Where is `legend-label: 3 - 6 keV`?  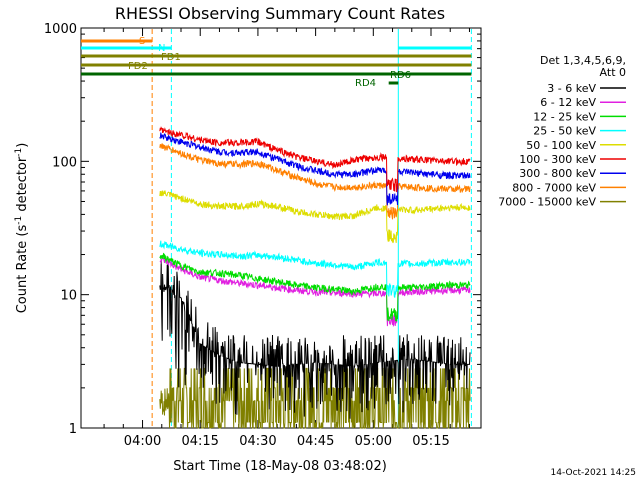
legend-label: 3 - 6 keV is located at coordinates (571, 88).